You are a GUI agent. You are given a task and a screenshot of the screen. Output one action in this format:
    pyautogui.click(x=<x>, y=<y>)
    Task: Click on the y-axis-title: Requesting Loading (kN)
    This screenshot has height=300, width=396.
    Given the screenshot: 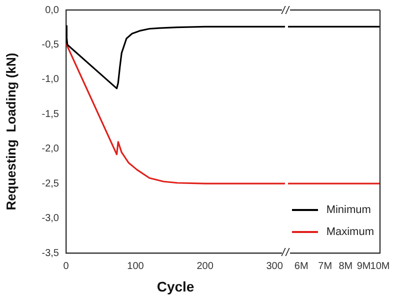 What is the action you would take?
    pyautogui.click(x=10, y=131)
    